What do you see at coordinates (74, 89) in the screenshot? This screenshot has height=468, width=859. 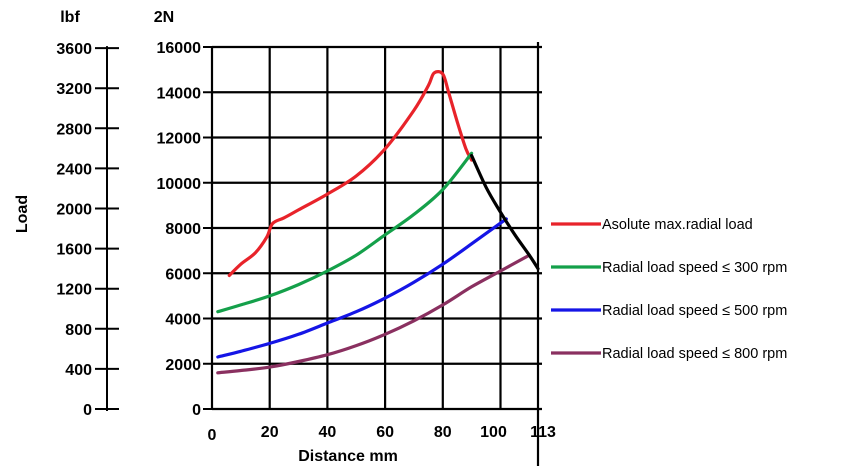 I see `y-tick-label-lbf: 3200` at bounding box center [74, 89].